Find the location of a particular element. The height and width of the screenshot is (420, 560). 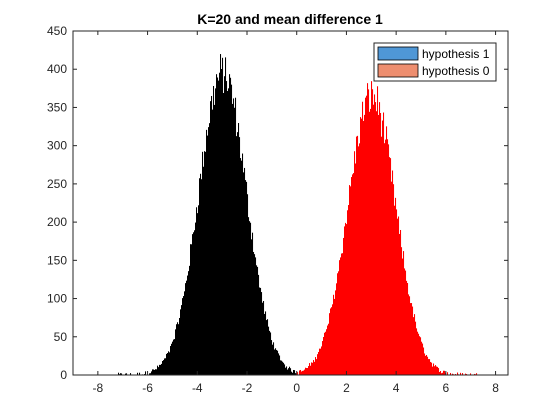

x-tick-label: -4 is located at coordinates (197, 388).